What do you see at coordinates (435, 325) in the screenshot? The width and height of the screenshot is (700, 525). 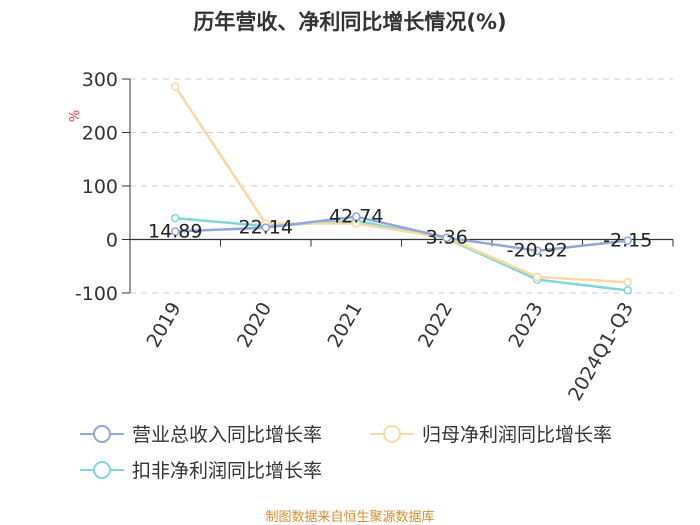 I see `x-tick-label: 2022` at bounding box center [435, 325].